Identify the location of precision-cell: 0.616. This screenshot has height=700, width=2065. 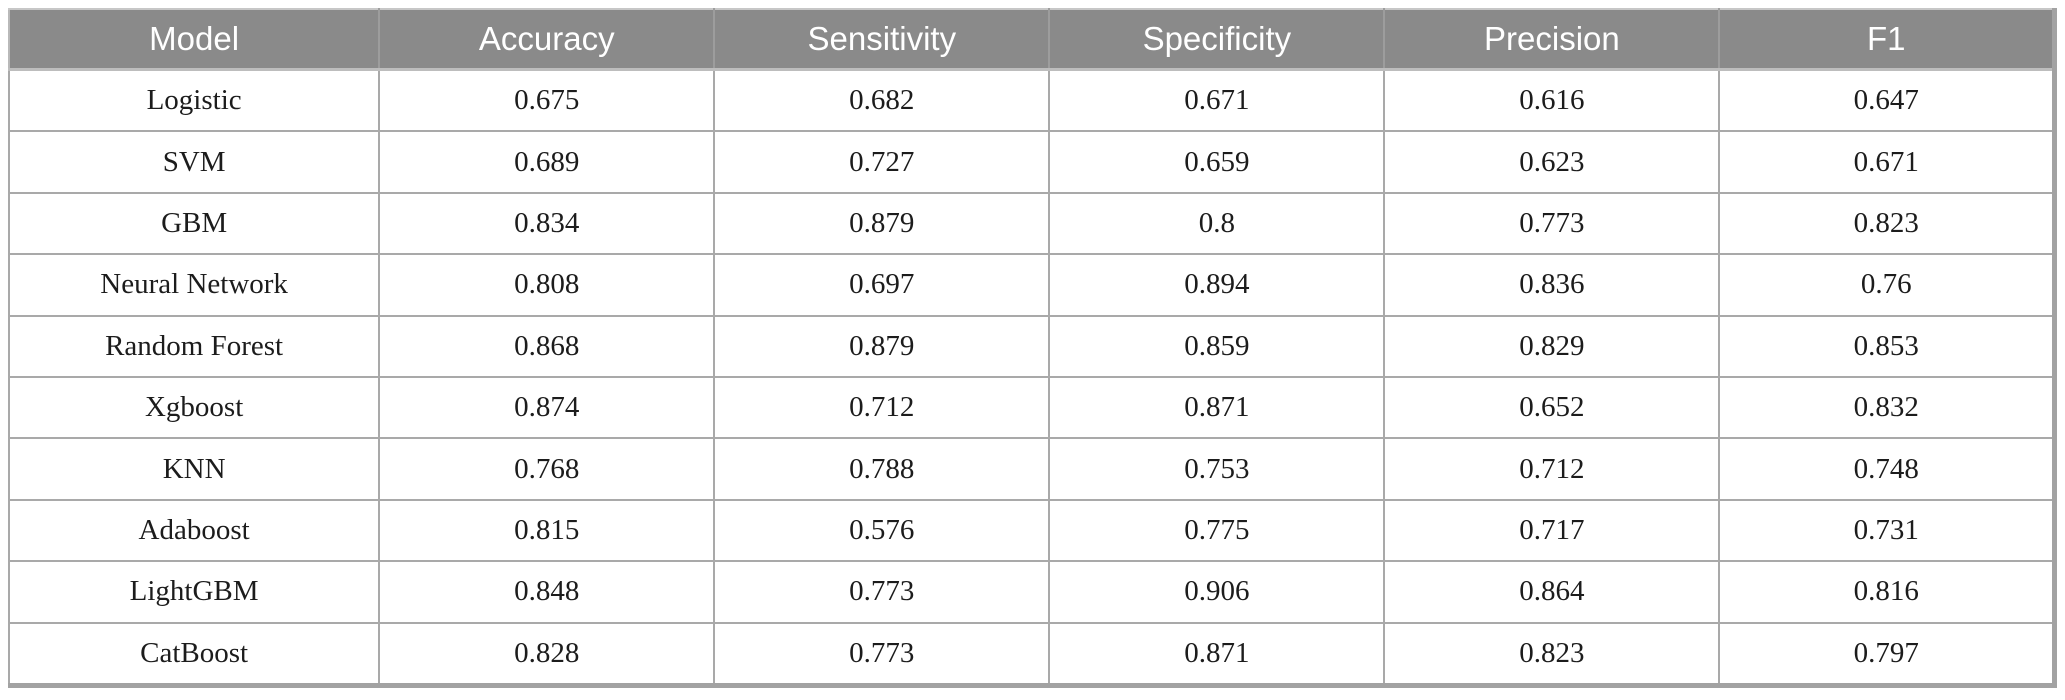
(1552, 100).